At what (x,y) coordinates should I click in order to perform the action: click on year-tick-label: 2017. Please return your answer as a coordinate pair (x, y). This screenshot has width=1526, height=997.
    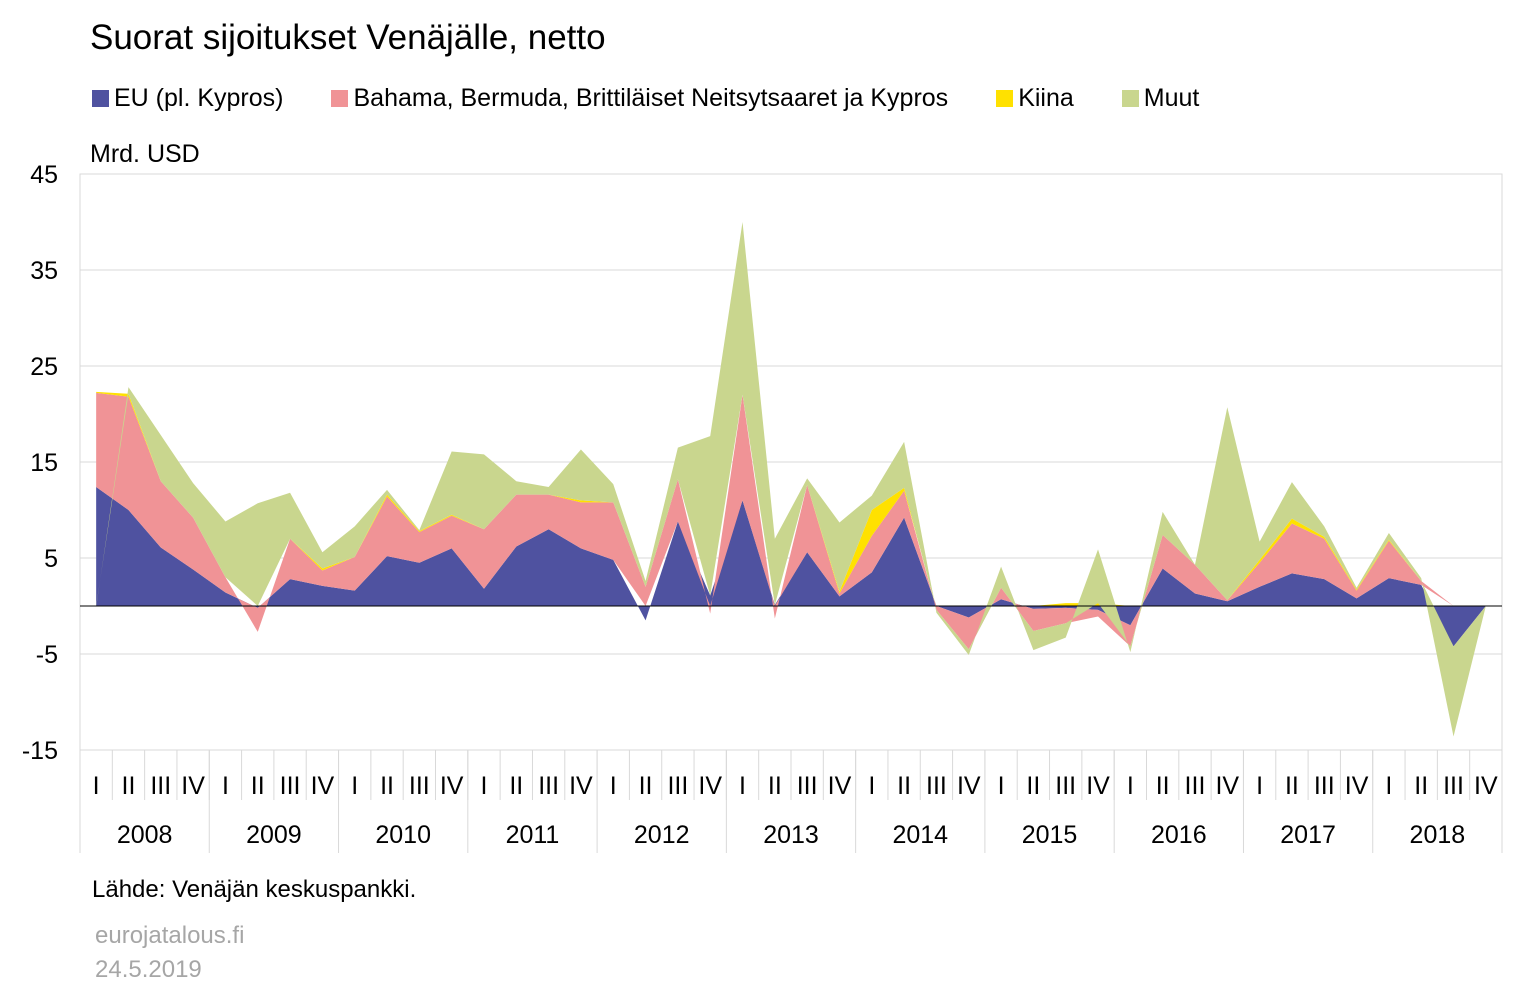
    Looking at the image, I should click on (1308, 835).